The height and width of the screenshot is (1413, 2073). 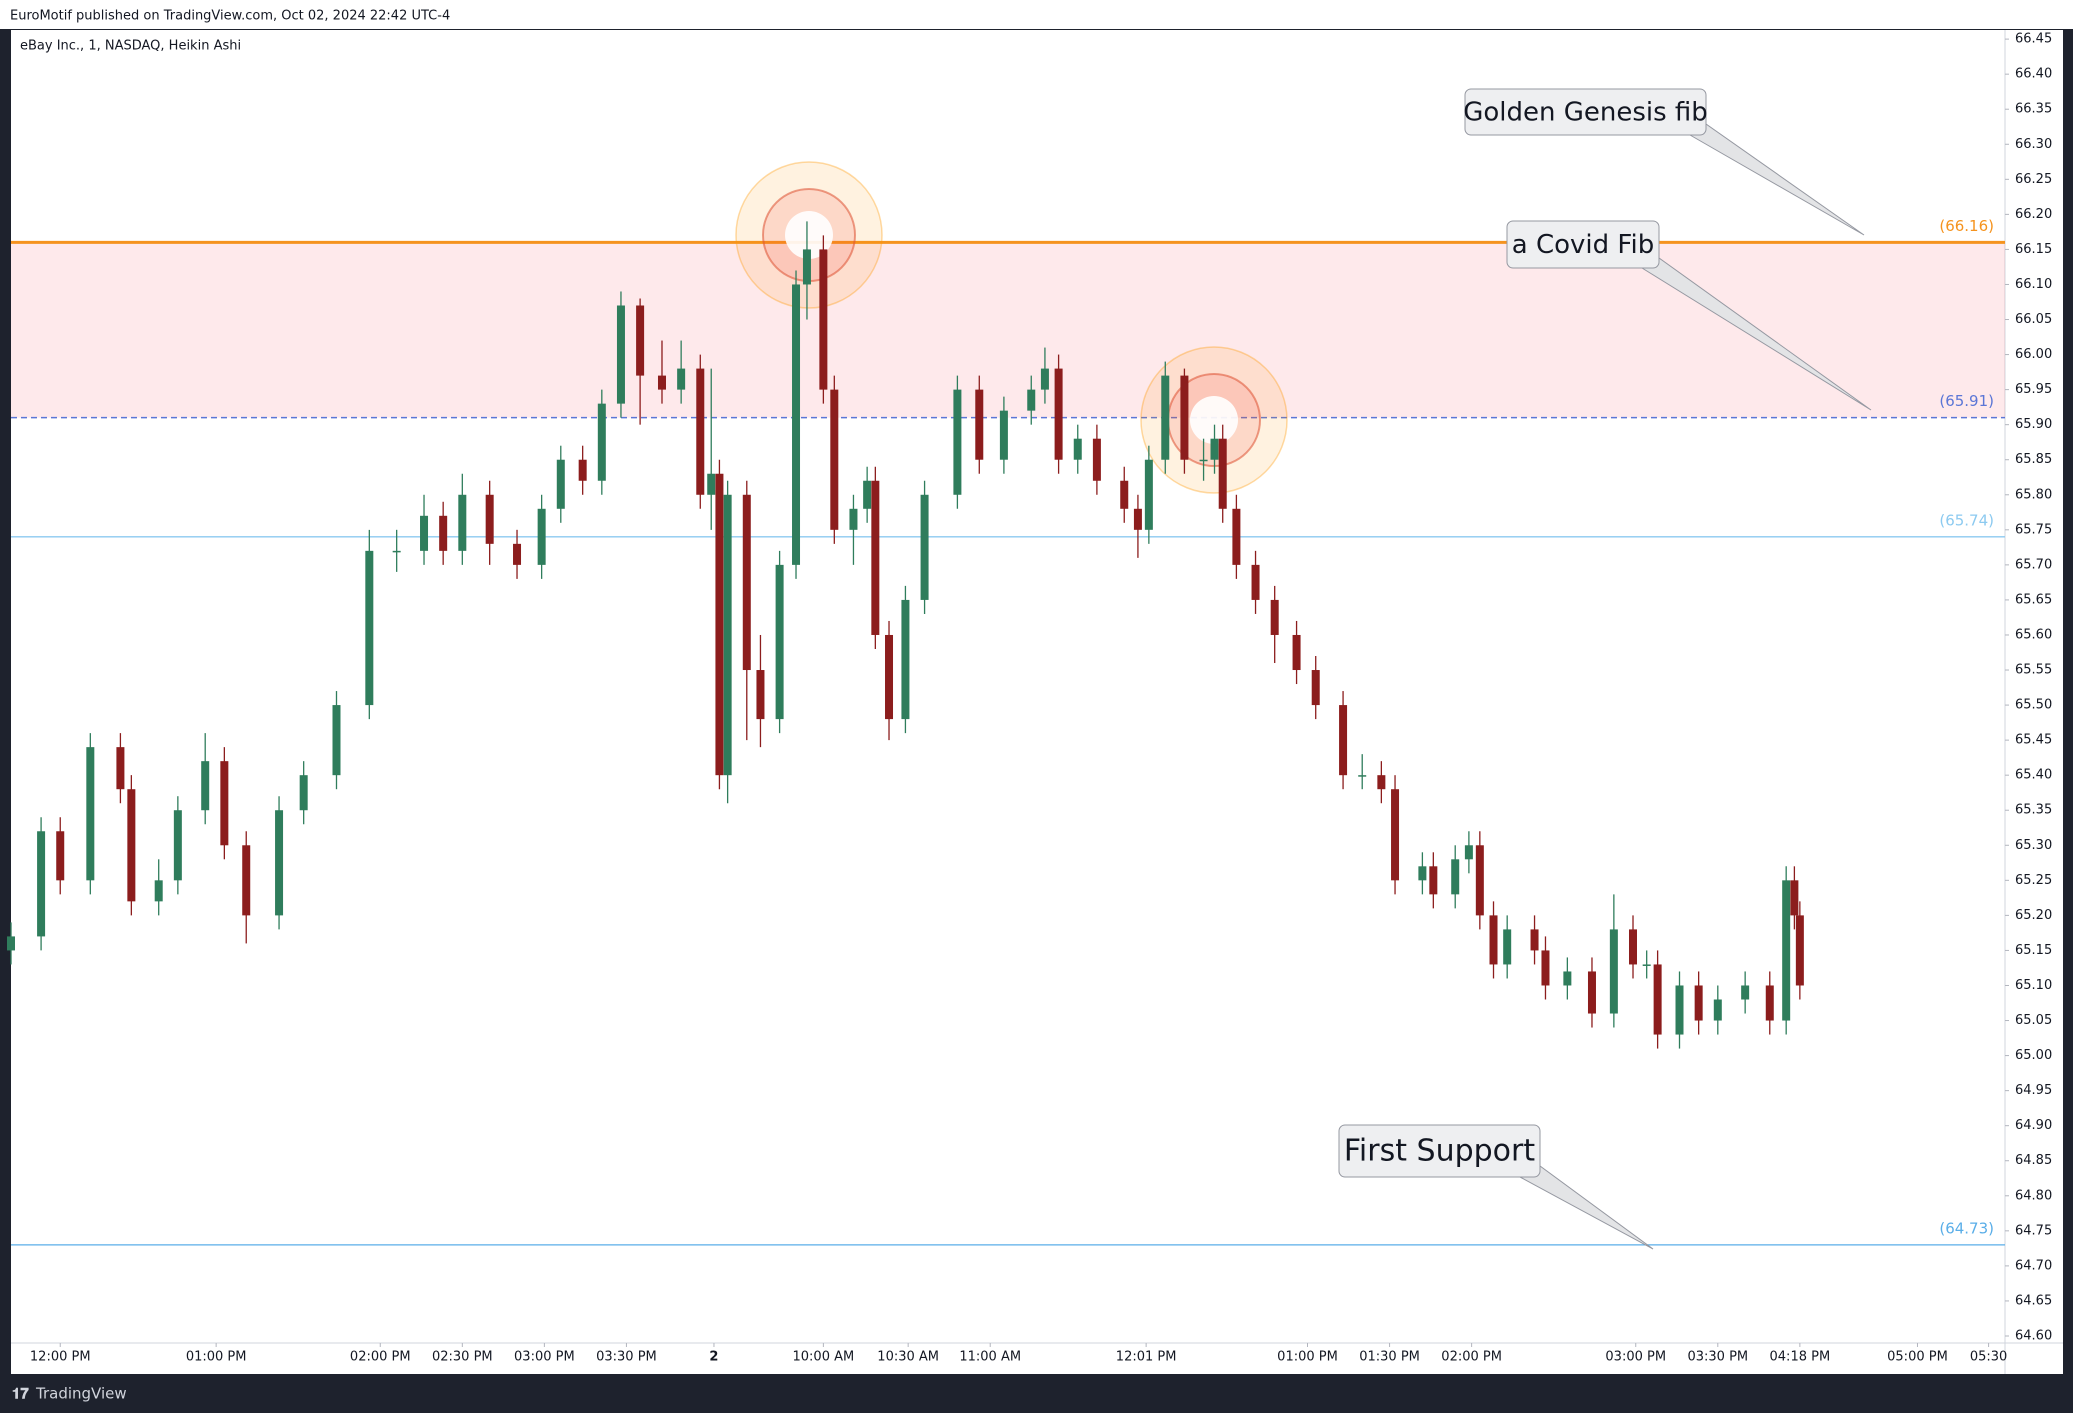 What do you see at coordinates (2033, 740) in the screenshot?
I see `y-tick-label: 65.45` at bounding box center [2033, 740].